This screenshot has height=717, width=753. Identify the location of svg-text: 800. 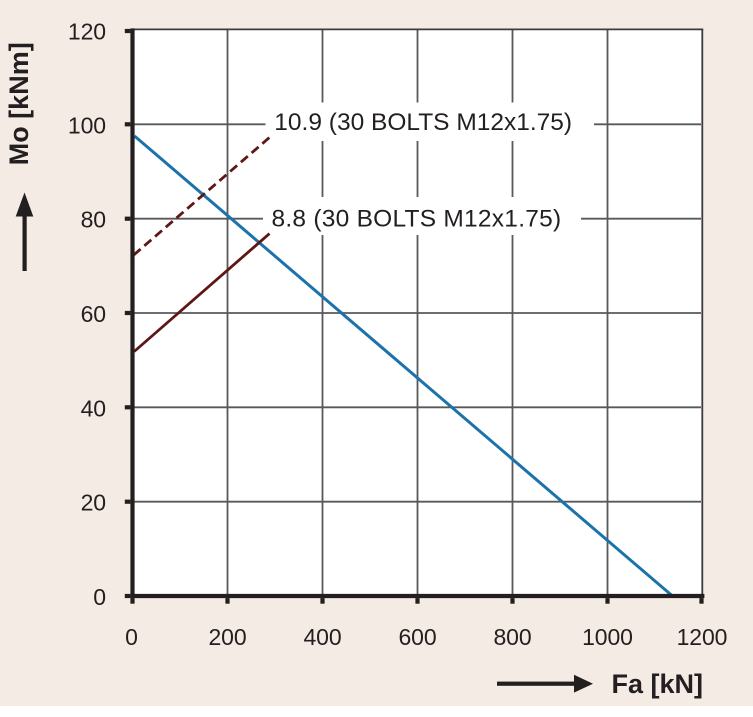
(512, 637).